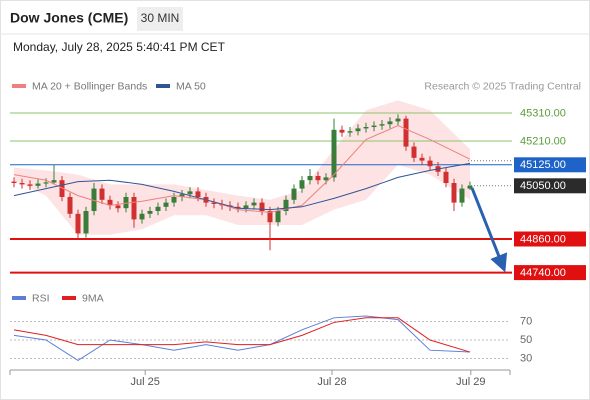  What do you see at coordinates (89, 86) in the screenshot?
I see `legend-label: MA 20 + Bollinger Bands` at bounding box center [89, 86].